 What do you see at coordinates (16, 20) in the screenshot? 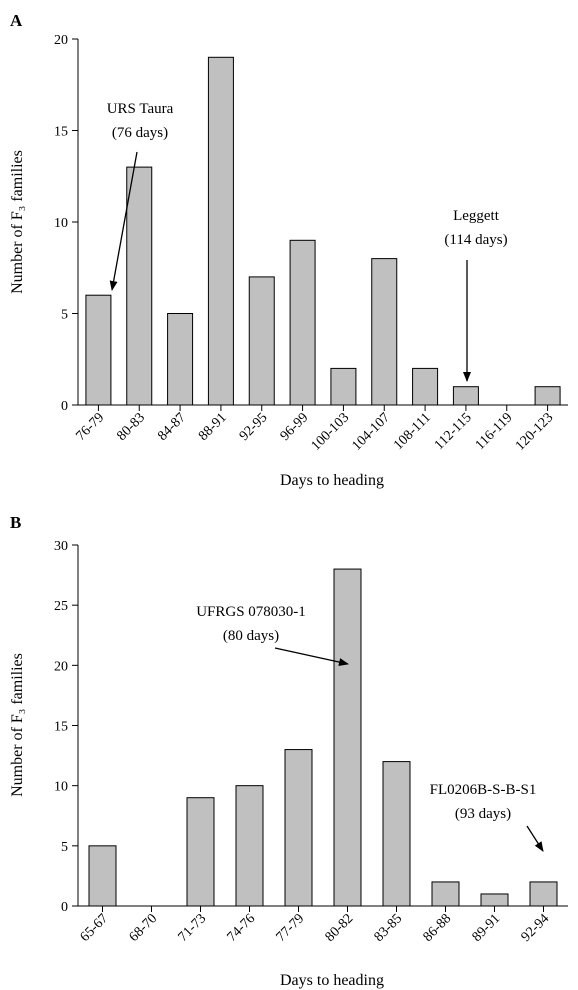
I see `panel-label: A` at bounding box center [16, 20].